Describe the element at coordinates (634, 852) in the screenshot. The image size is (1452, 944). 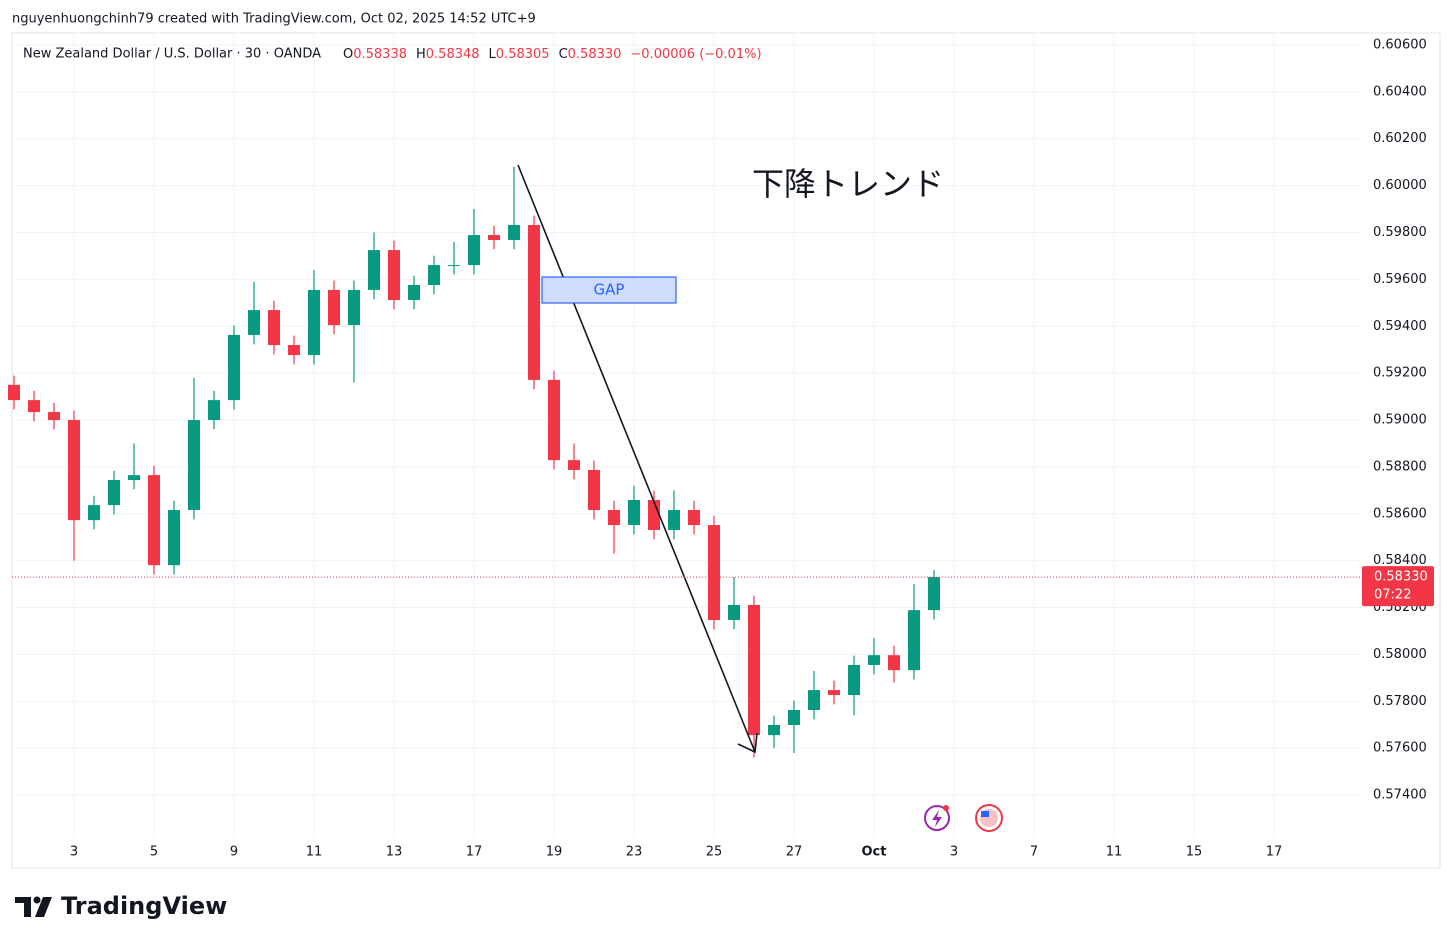
I see `x-tick-label: 23` at that location.